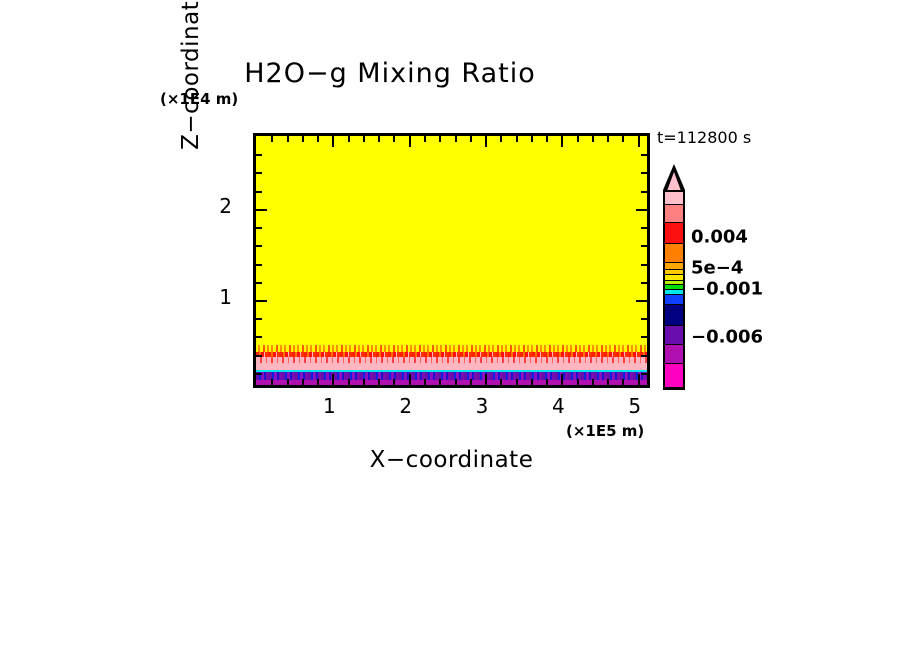  What do you see at coordinates (674, 254) in the screenshot?
I see `colorbar-band-orange` at bounding box center [674, 254].